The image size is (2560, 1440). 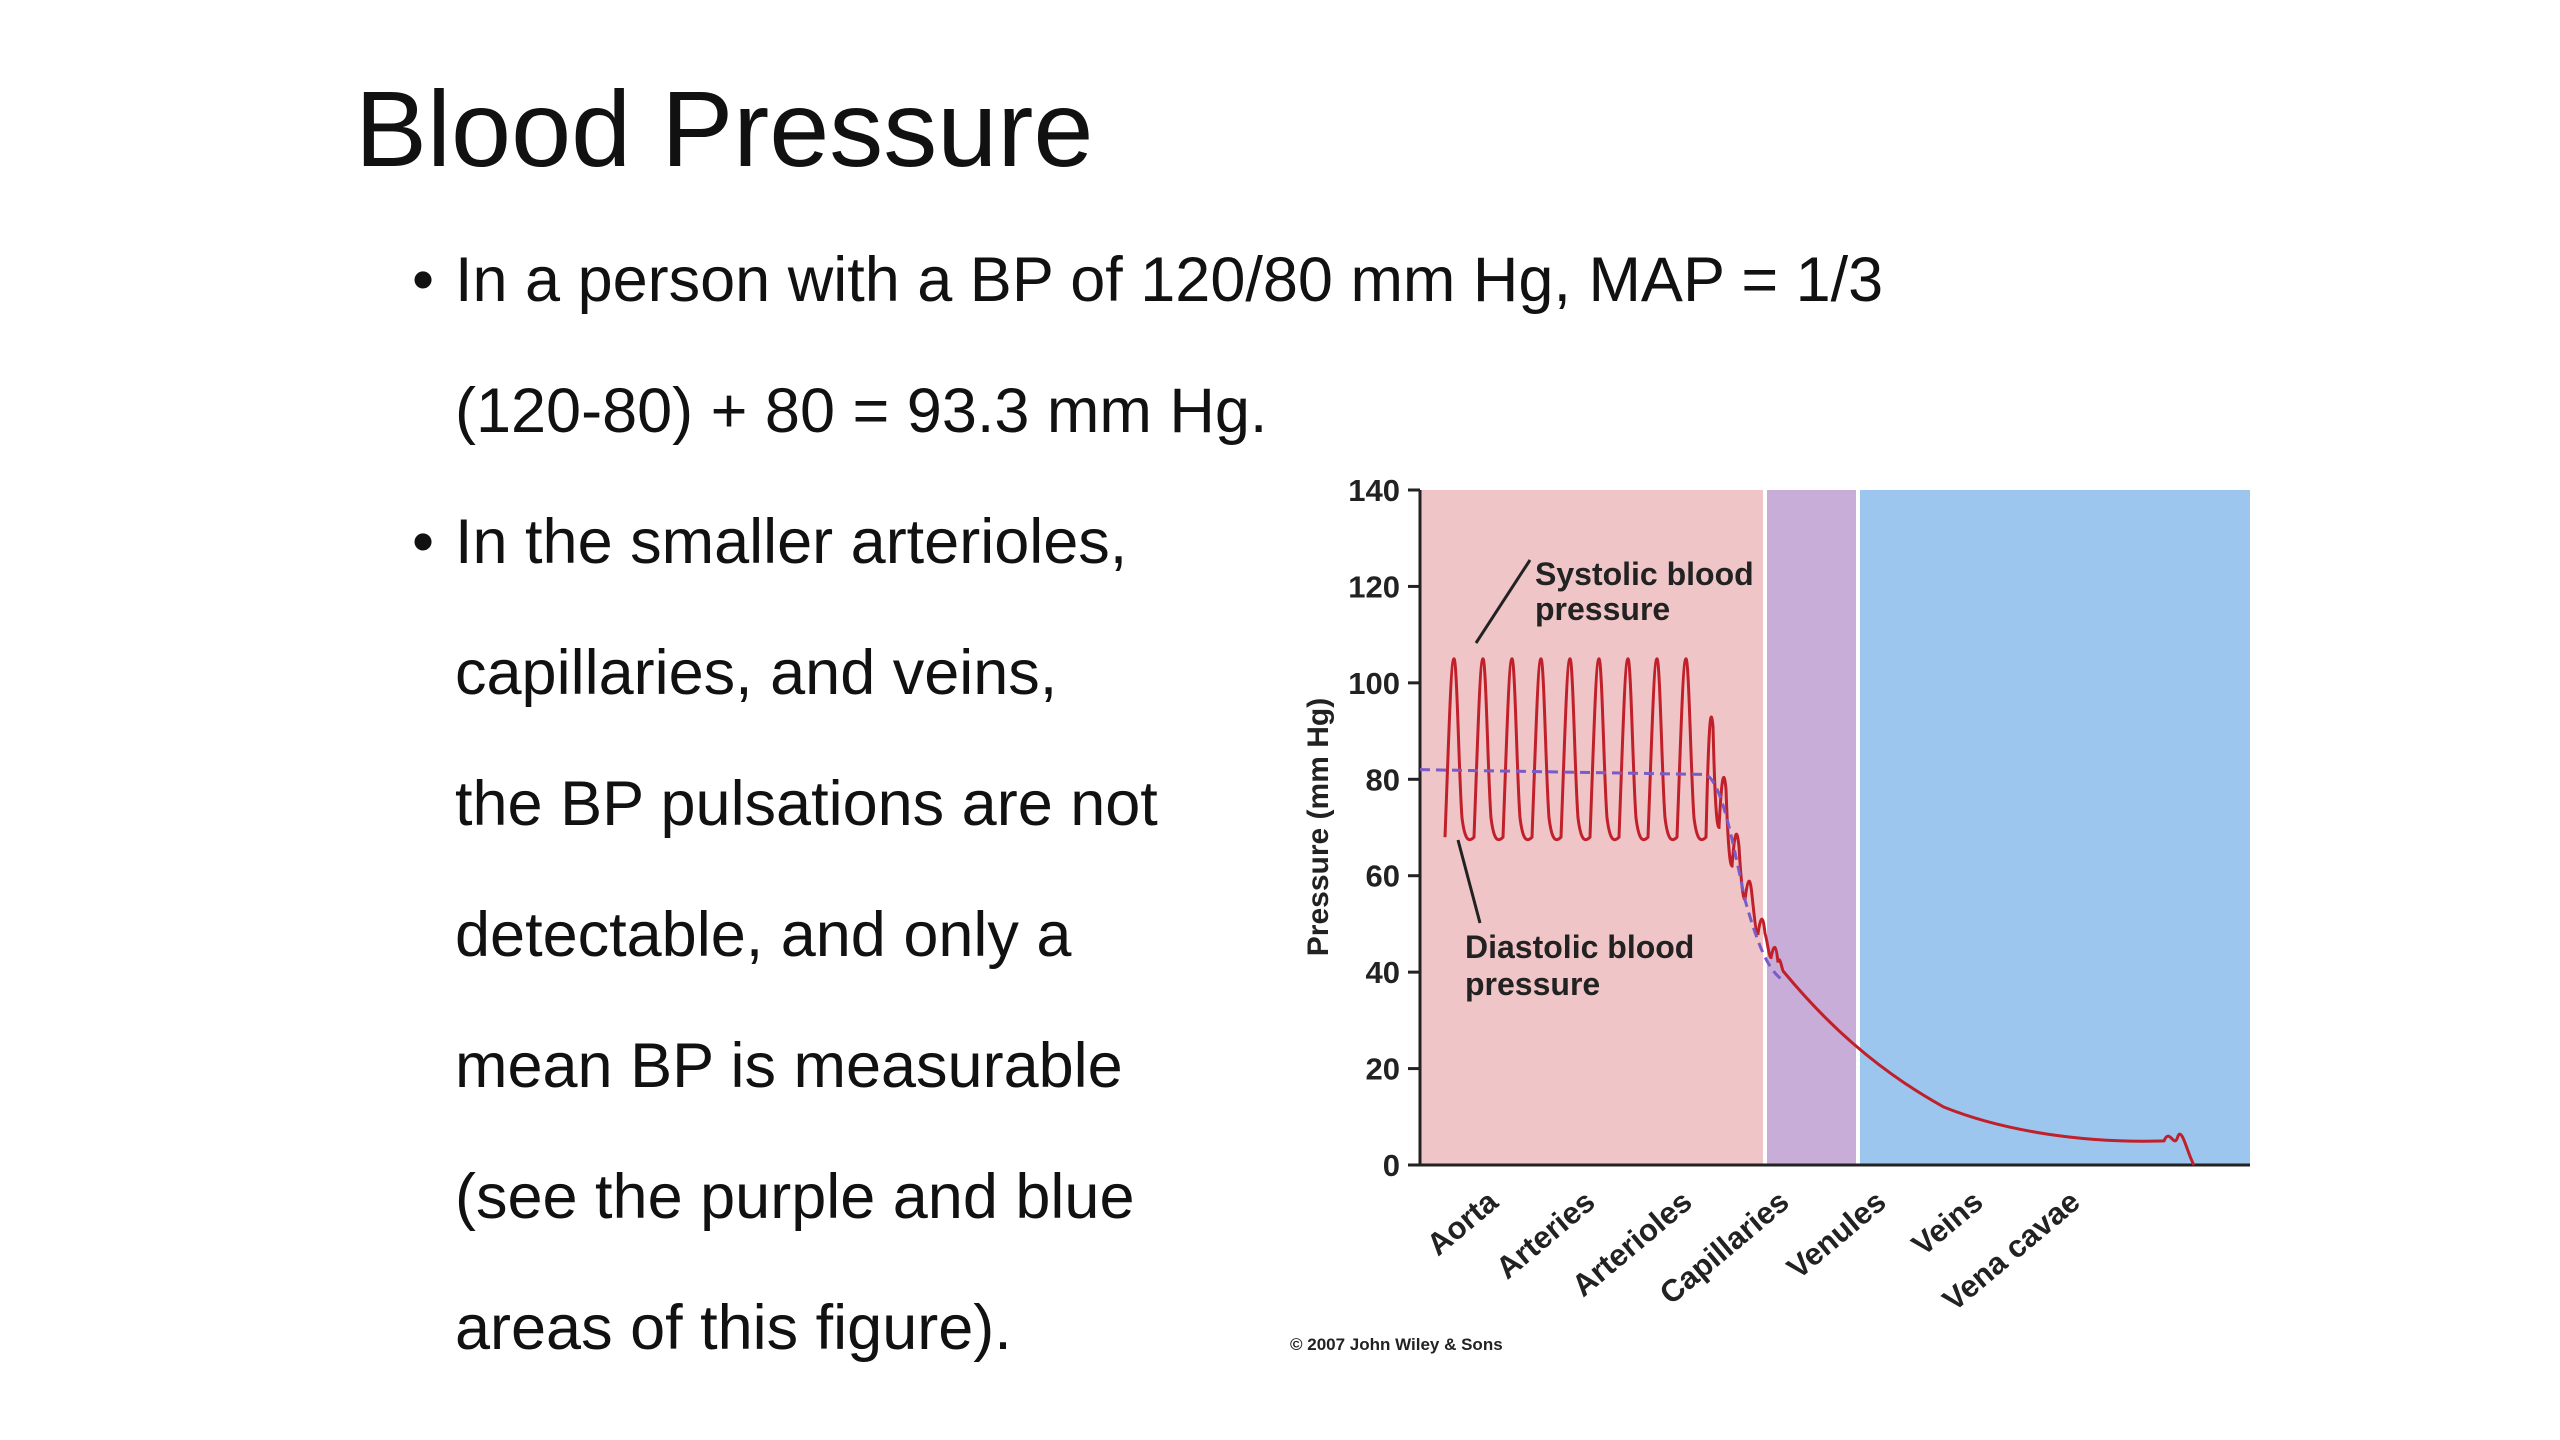 I want to click on bullet-line: areas of this figure)., so click(x=733, y=1328).